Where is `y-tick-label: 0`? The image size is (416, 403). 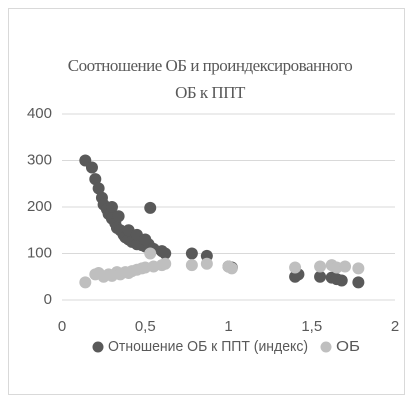 y-tick-label: 0 is located at coordinates (48, 299).